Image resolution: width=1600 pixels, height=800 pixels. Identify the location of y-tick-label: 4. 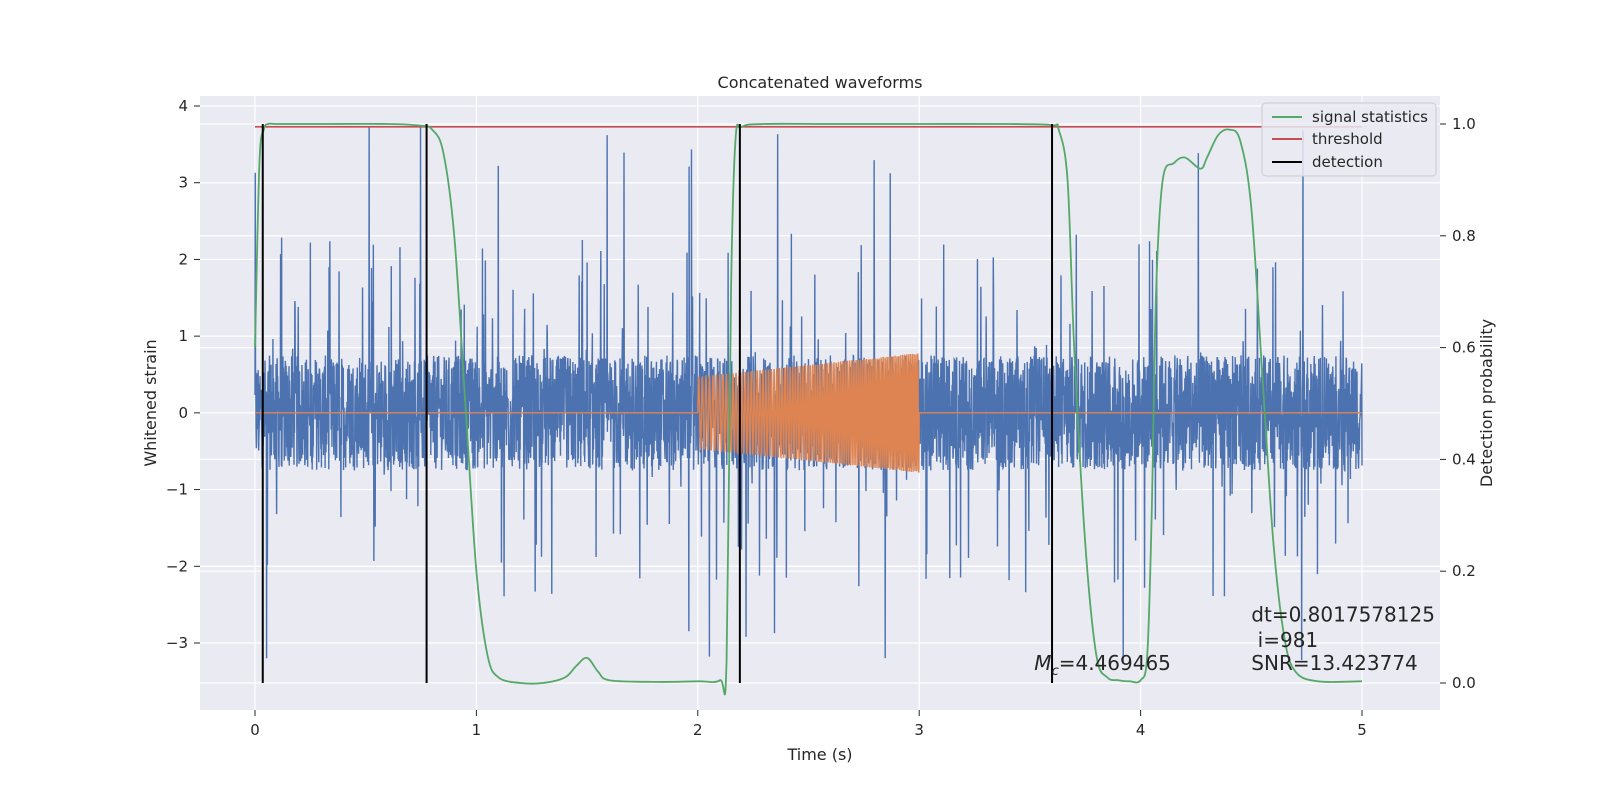
(183, 106).